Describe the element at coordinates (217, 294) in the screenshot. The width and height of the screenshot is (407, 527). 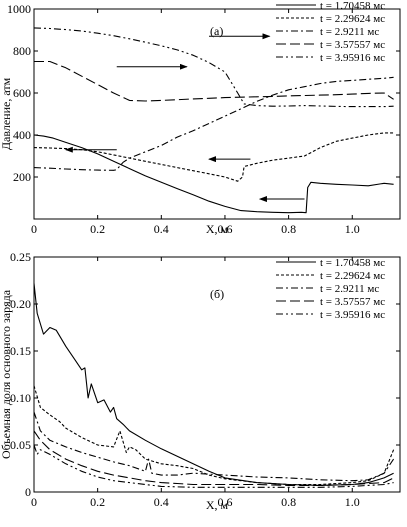
I see `panel-b-label: (б)` at that location.